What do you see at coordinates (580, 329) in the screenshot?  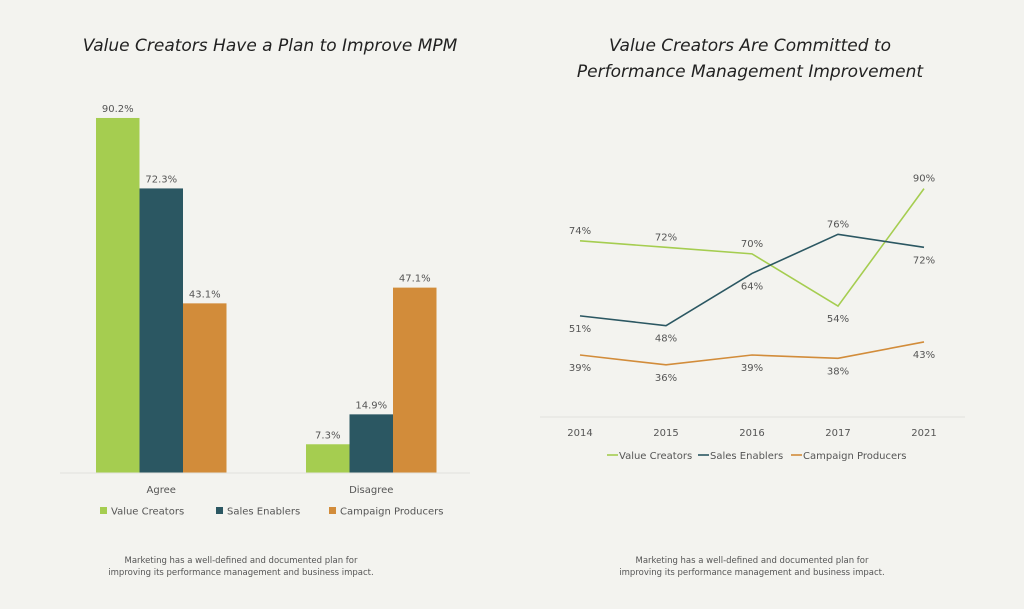 I see `line-data-label: 51%` at bounding box center [580, 329].